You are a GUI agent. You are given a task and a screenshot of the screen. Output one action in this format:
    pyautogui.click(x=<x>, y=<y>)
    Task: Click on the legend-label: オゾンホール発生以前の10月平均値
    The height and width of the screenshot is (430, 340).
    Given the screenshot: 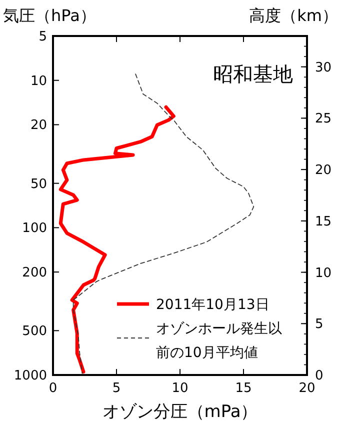 What is the action you would take?
    pyautogui.click(x=219, y=341)
    